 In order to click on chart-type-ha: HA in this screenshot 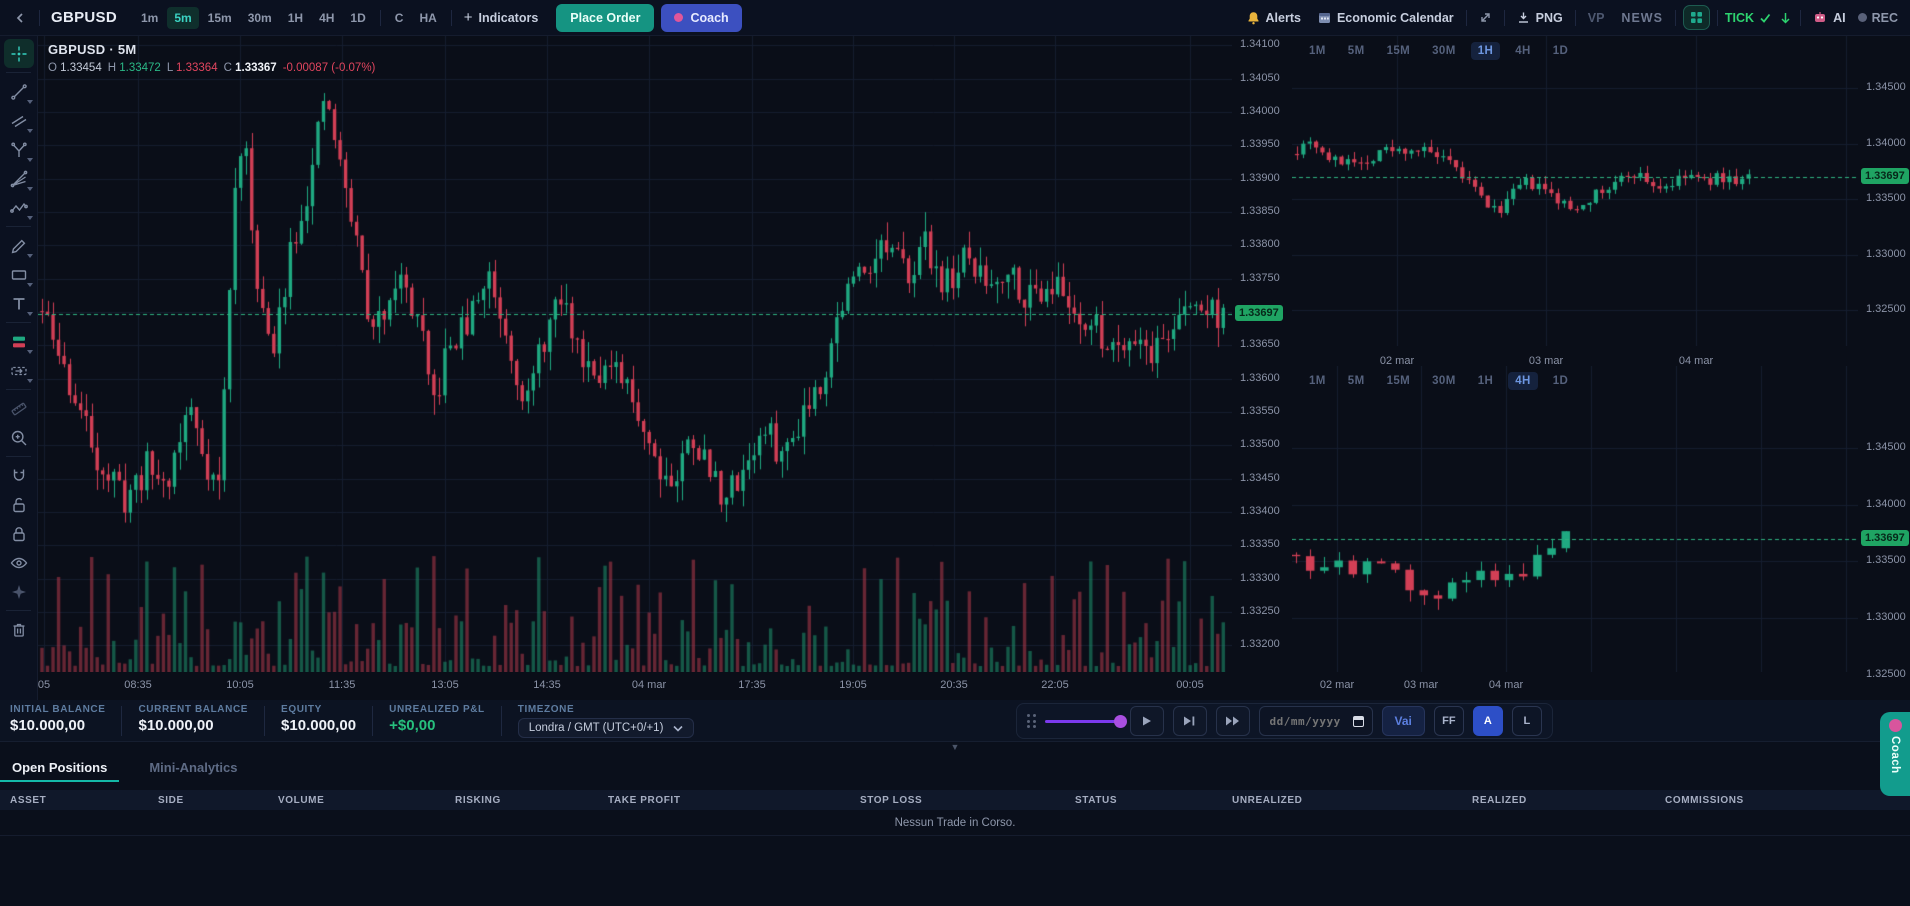, I will do `click(427, 18)`.